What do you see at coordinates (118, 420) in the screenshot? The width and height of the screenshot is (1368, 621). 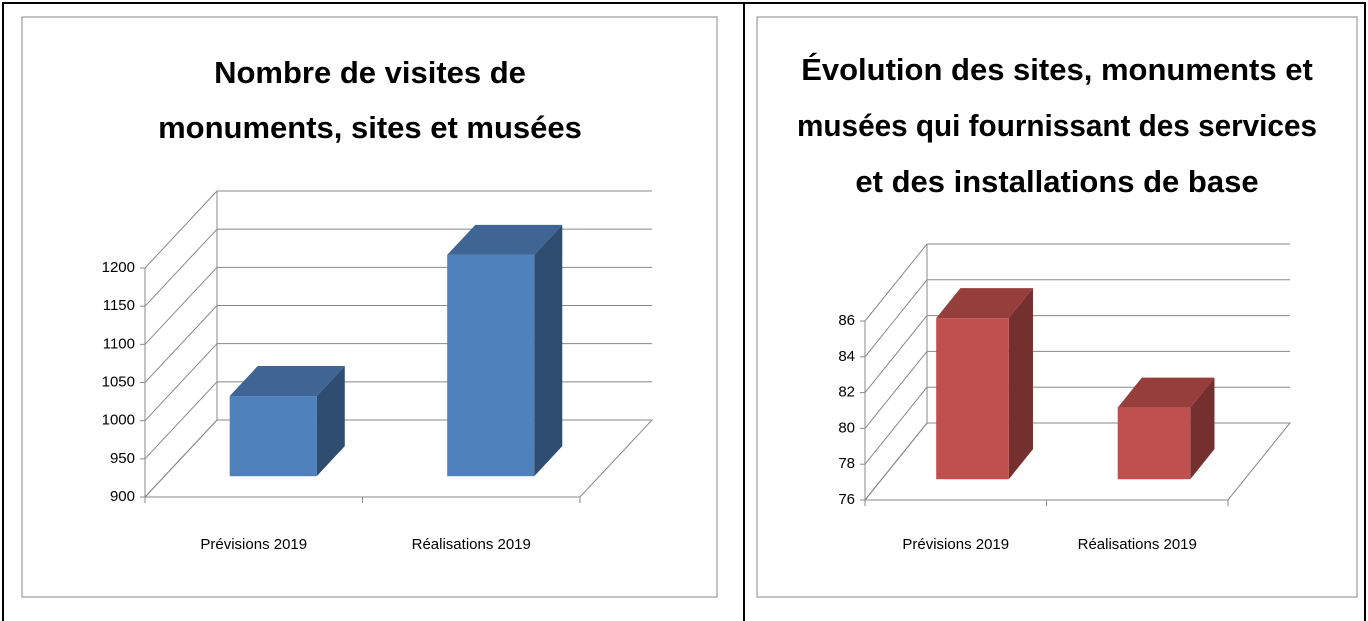 I see `y-tick-label: 1000` at bounding box center [118, 420].